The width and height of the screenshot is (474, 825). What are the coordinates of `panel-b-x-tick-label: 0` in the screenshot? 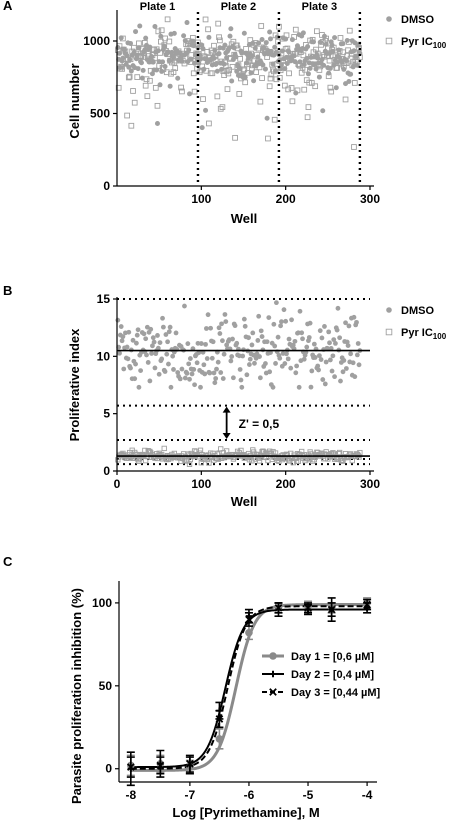 It's located at (117, 484).